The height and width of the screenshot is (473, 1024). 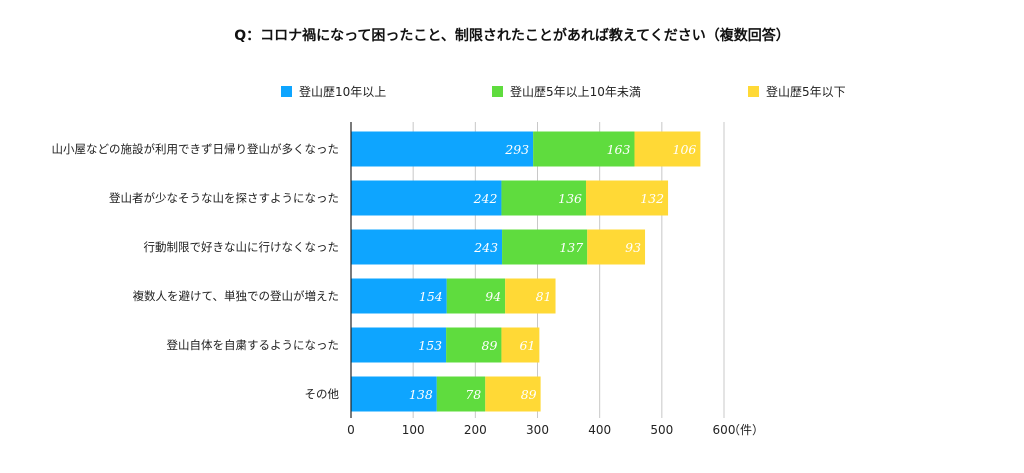 What do you see at coordinates (473, 394) in the screenshot?
I see `data-label: 78` at bounding box center [473, 394].